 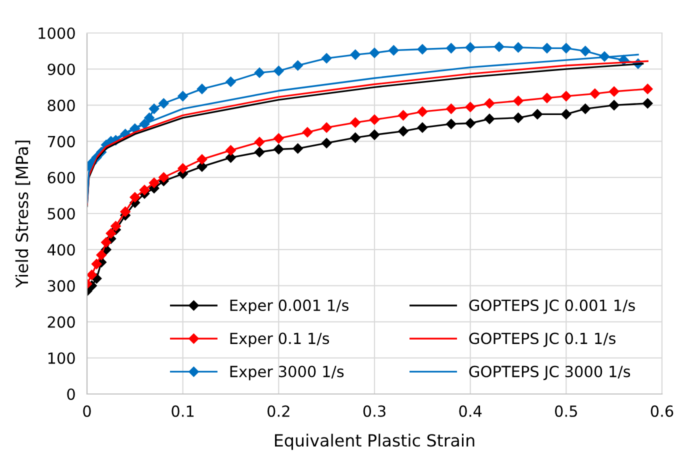 I want to click on y-tick-label: 100, so click(x=61, y=358).